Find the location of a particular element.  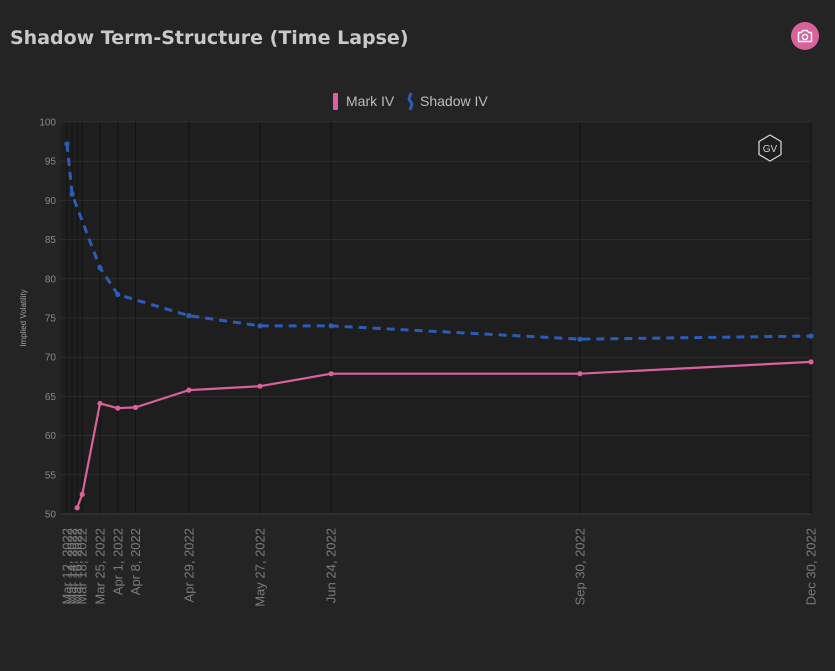

screenshot-button is located at coordinates (805, 36).